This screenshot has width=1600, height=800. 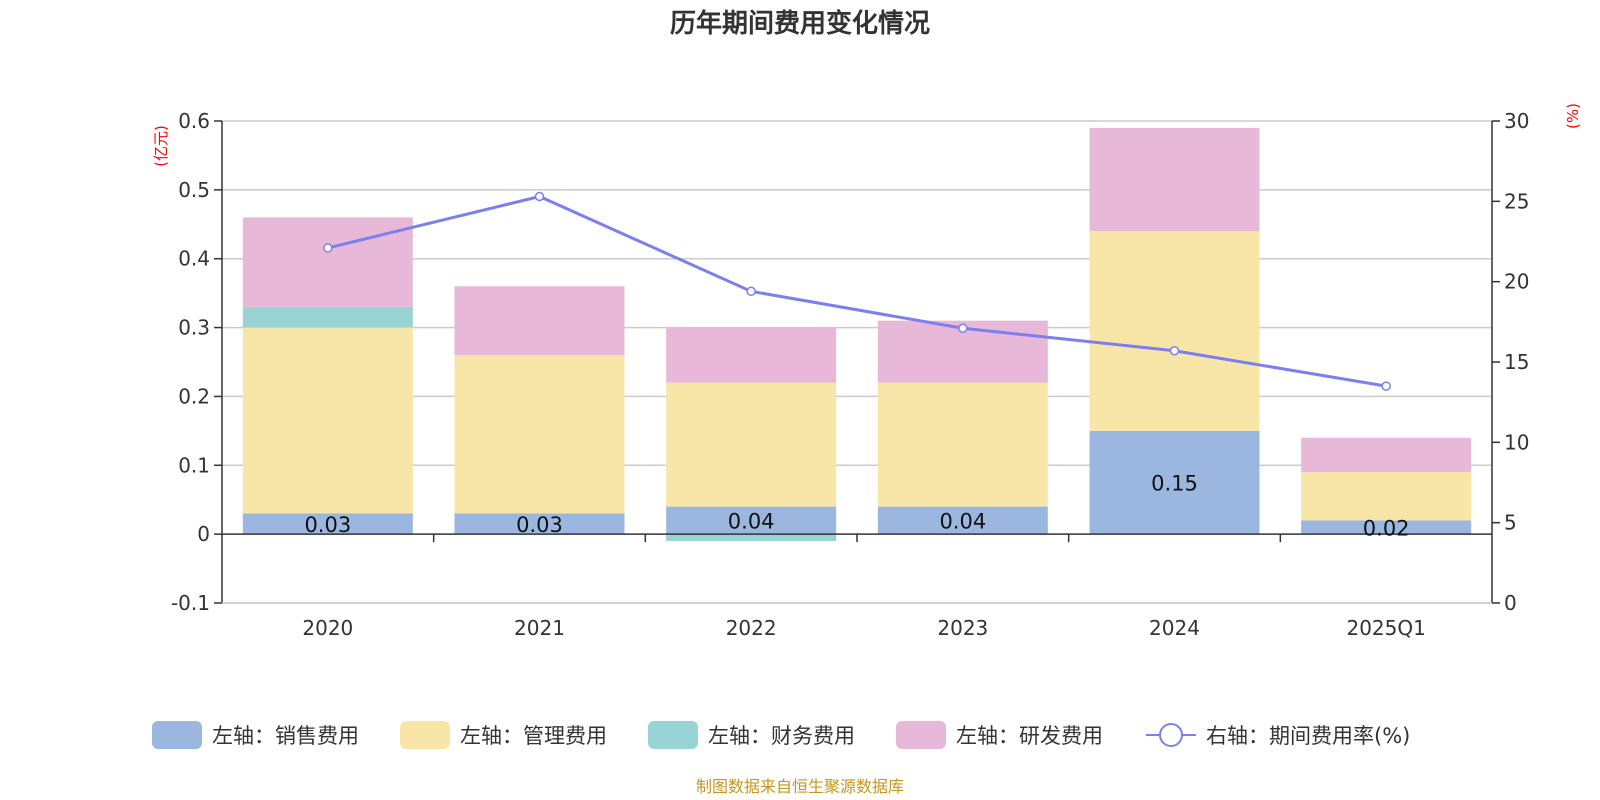 I want to click on left-tick-label: 0.2, so click(x=194, y=396).